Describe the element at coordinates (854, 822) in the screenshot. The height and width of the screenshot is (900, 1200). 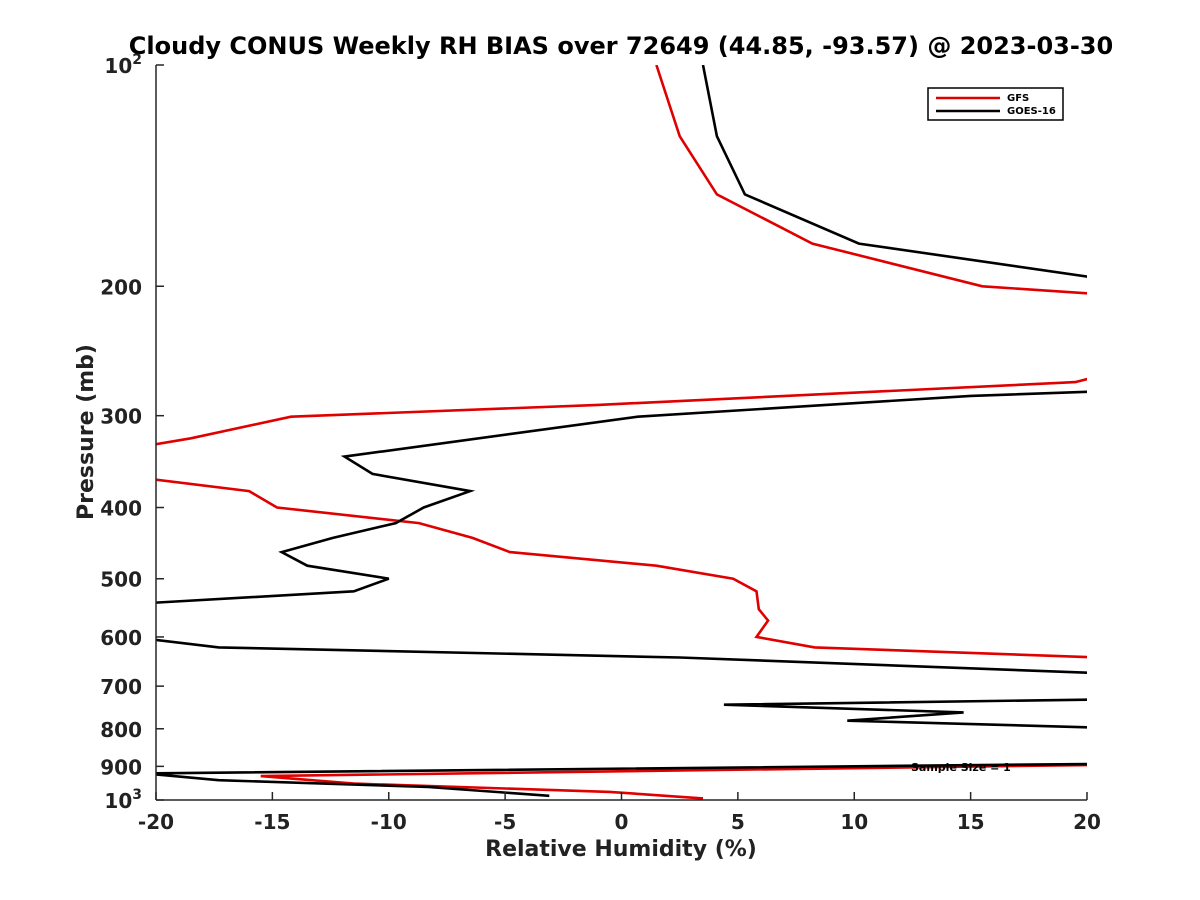
I see `x-tick-label: 10` at that location.